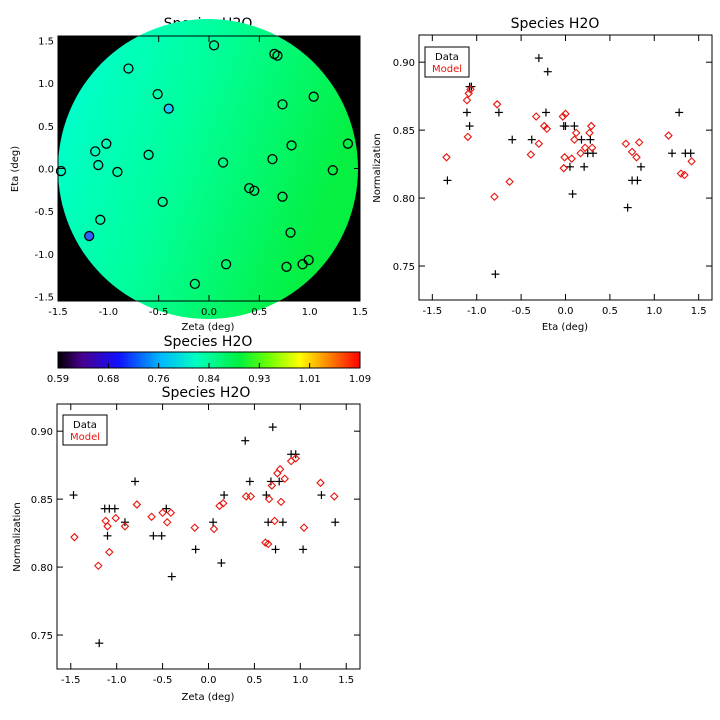  Describe the element at coordinates (566, 311) in the screenshot. I see `eta-x-tick-label: 0.0` at that location.